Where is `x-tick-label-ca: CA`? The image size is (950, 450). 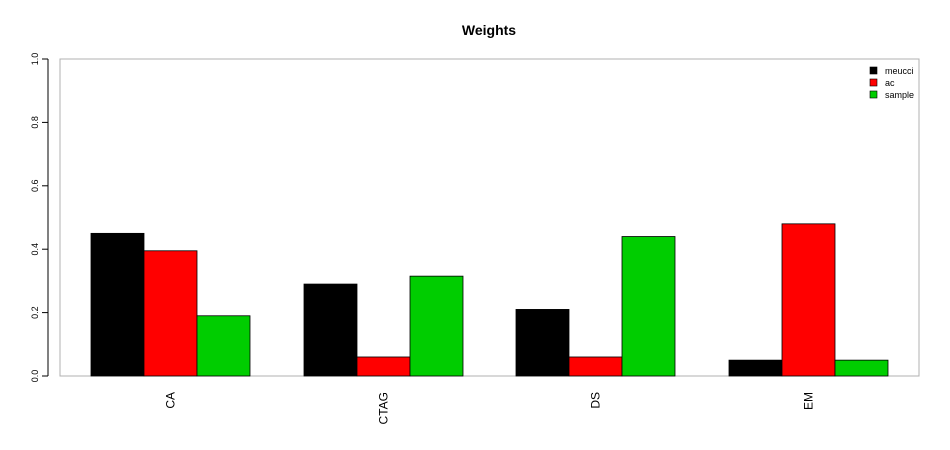 x-tick-label-ca: CA is located at coordinates (171, 400).